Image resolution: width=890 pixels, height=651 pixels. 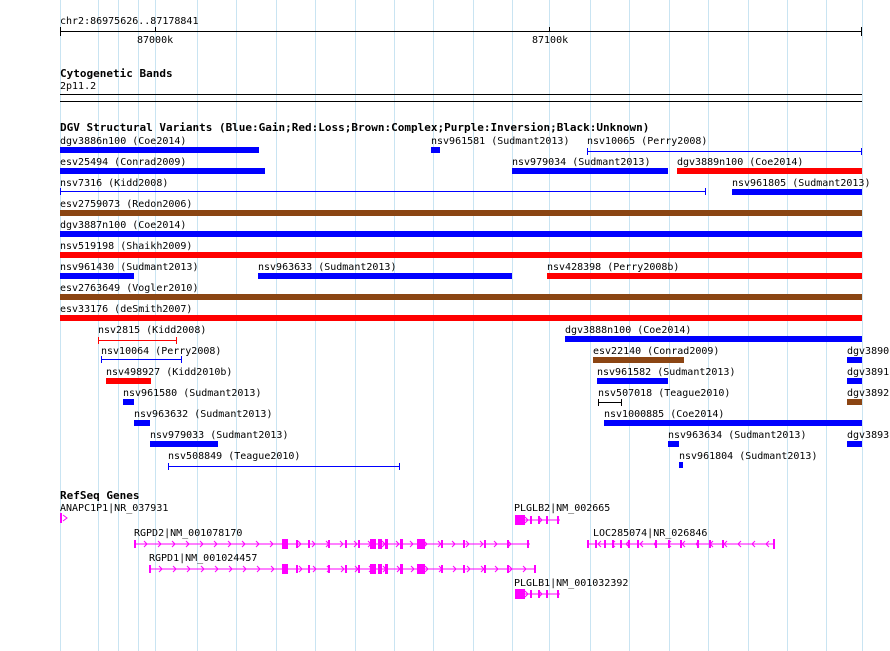 What do you see at coordinates (100, 495) in the screenshot?
I see `refseq-track-title: RefSeq Genes` at bounding box center [100, 495].